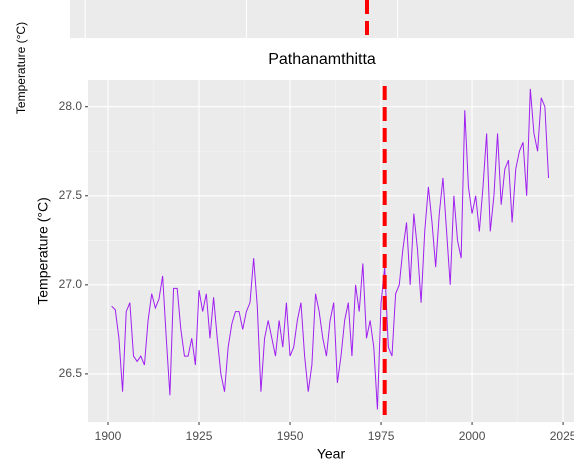 The width and height of the screenshot is (574, 466). Describe the element at coordinates (71, 195) in the screenshot. I see `y-tick-label: 27.5` at that location.